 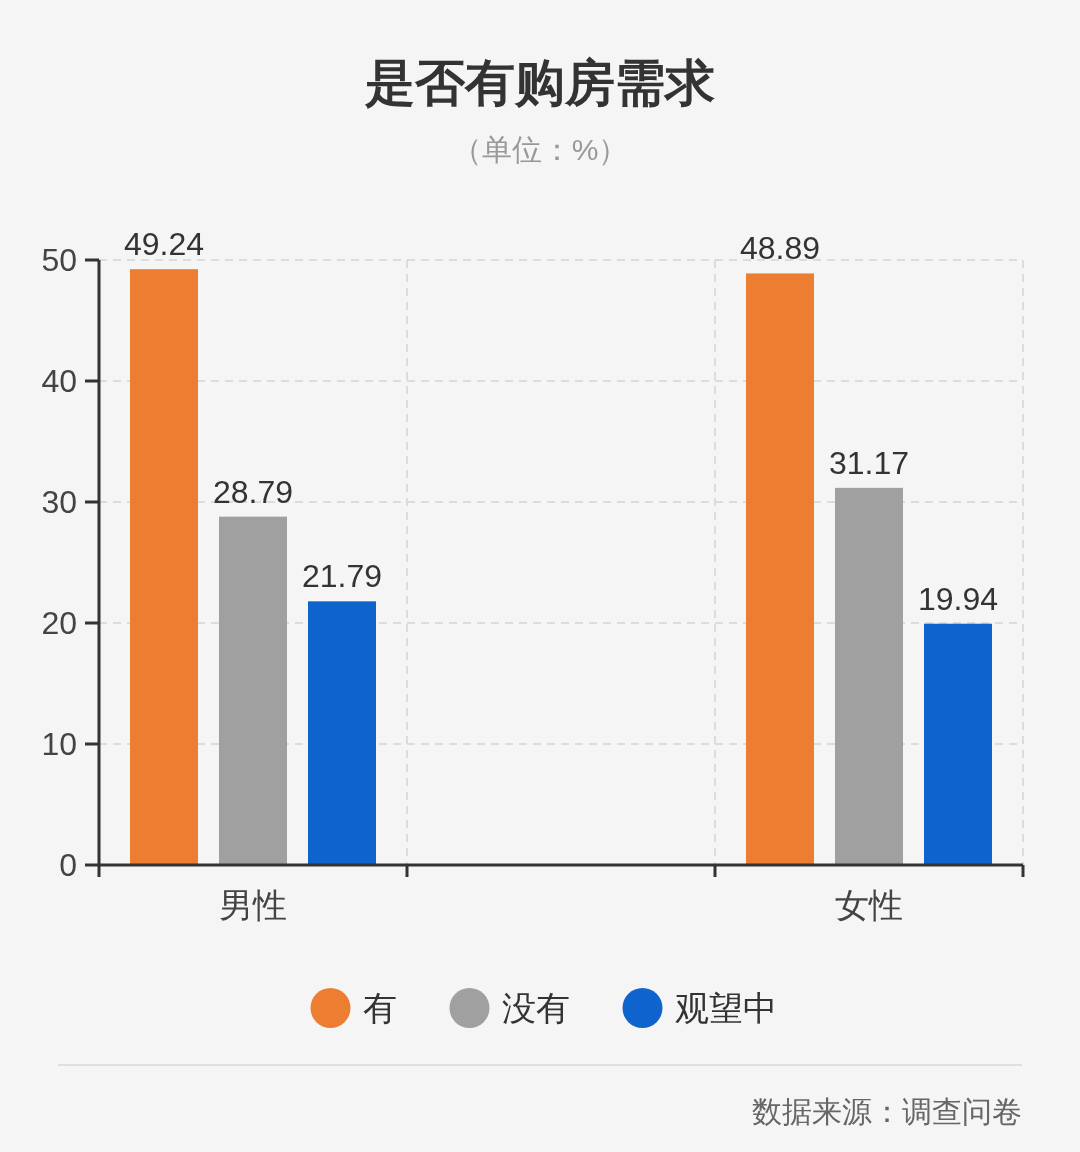 I want to click on x-tick-label: 女性, so click(x=869, y=905).